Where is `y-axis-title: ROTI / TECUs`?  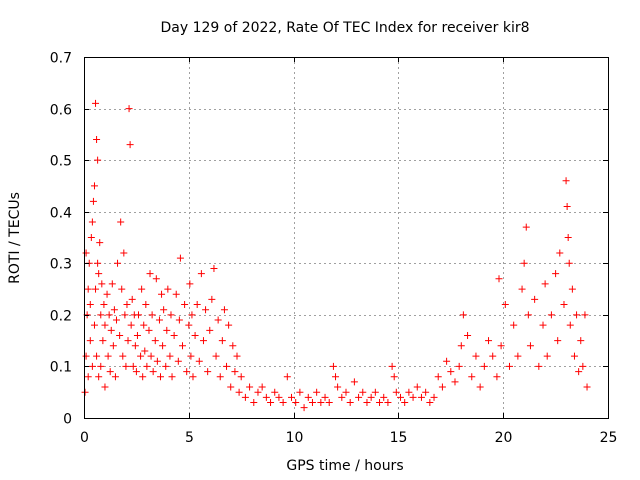 y-axis-title: ROTI / TECUs is located at coordinates (15, 238).